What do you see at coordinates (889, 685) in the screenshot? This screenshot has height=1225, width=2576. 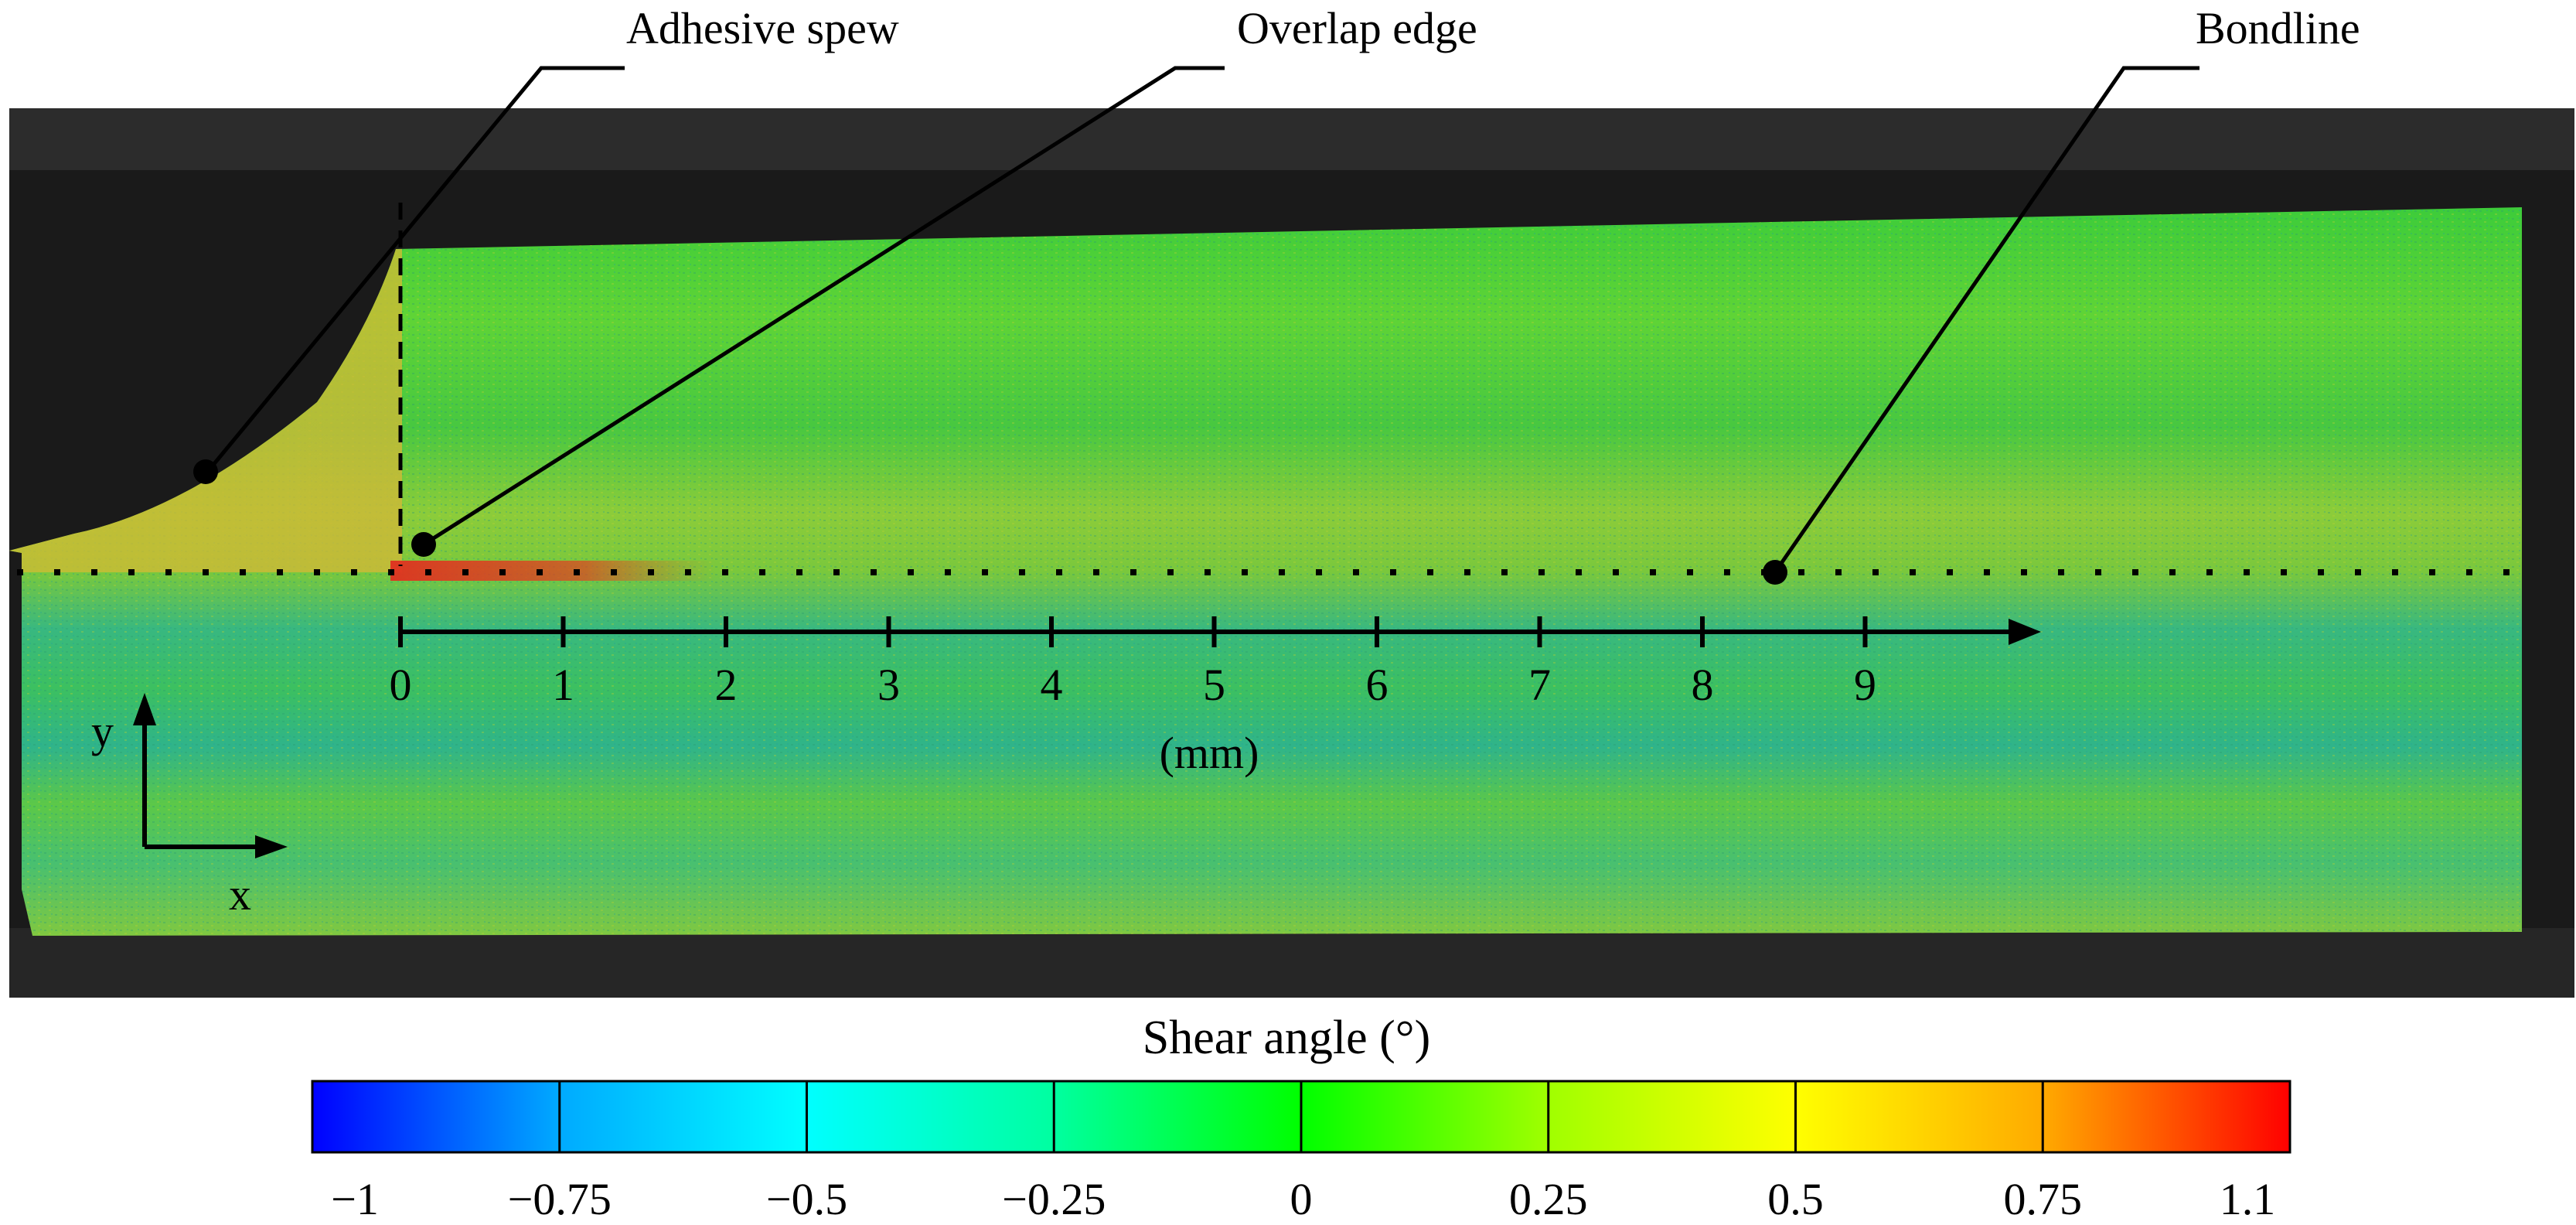 I see `mm-axis-tick-label: 3` at bounding box center [889, 685].